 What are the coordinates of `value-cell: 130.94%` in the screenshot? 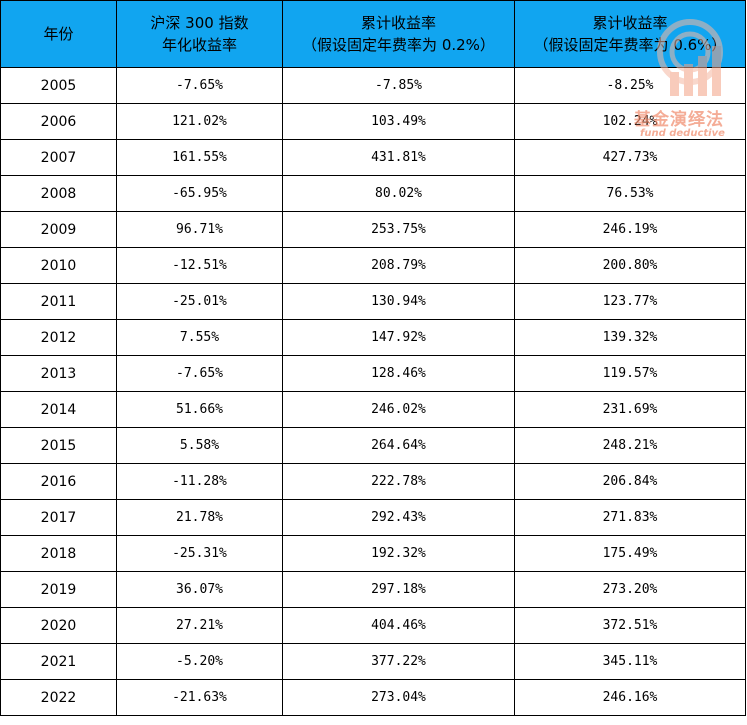 It's located at (398, 301).